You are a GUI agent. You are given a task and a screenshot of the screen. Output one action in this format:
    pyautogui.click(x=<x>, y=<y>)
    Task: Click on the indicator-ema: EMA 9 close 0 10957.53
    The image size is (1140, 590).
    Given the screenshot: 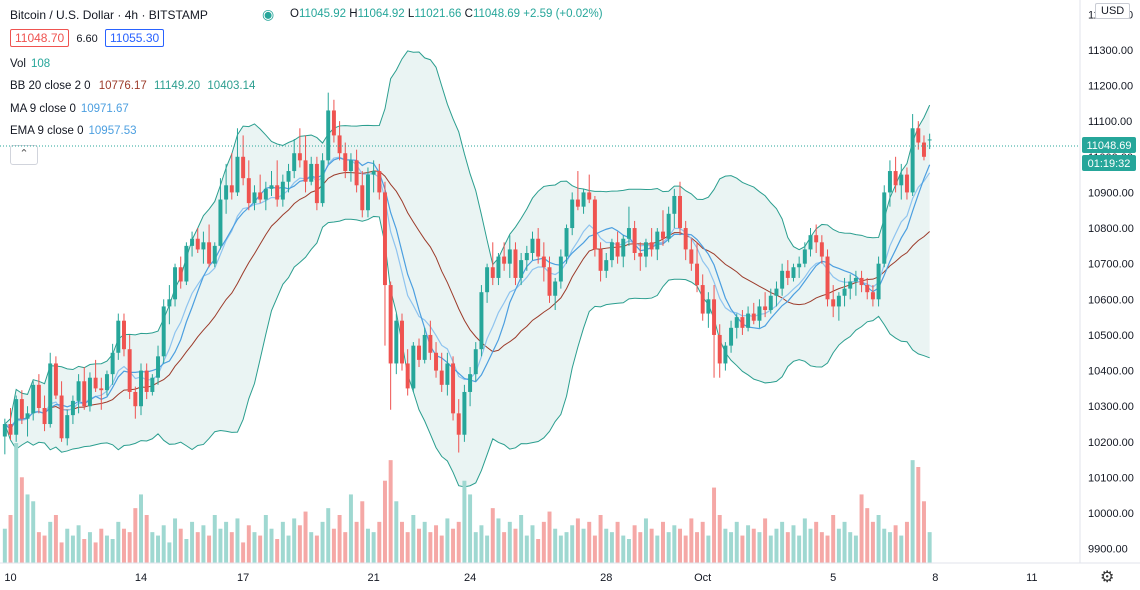 What is the action you would take?
    pyautogui.click(x=73, y=131)
    